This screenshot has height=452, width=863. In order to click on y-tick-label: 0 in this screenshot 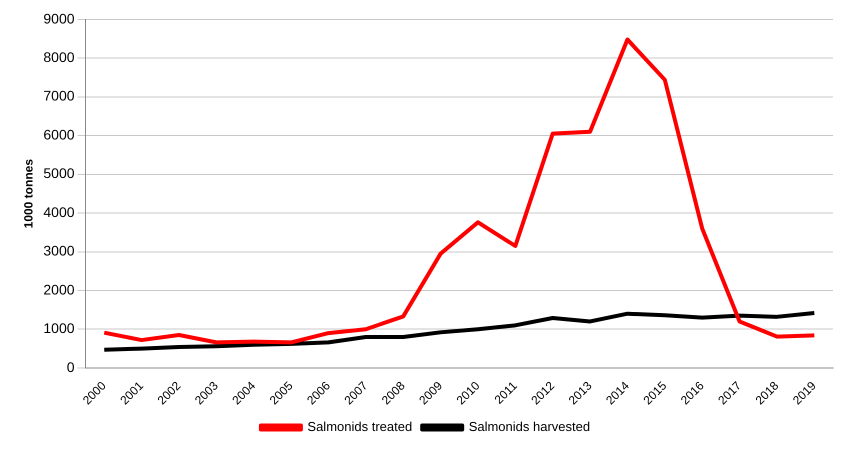, I will do `click(70, 366)`.